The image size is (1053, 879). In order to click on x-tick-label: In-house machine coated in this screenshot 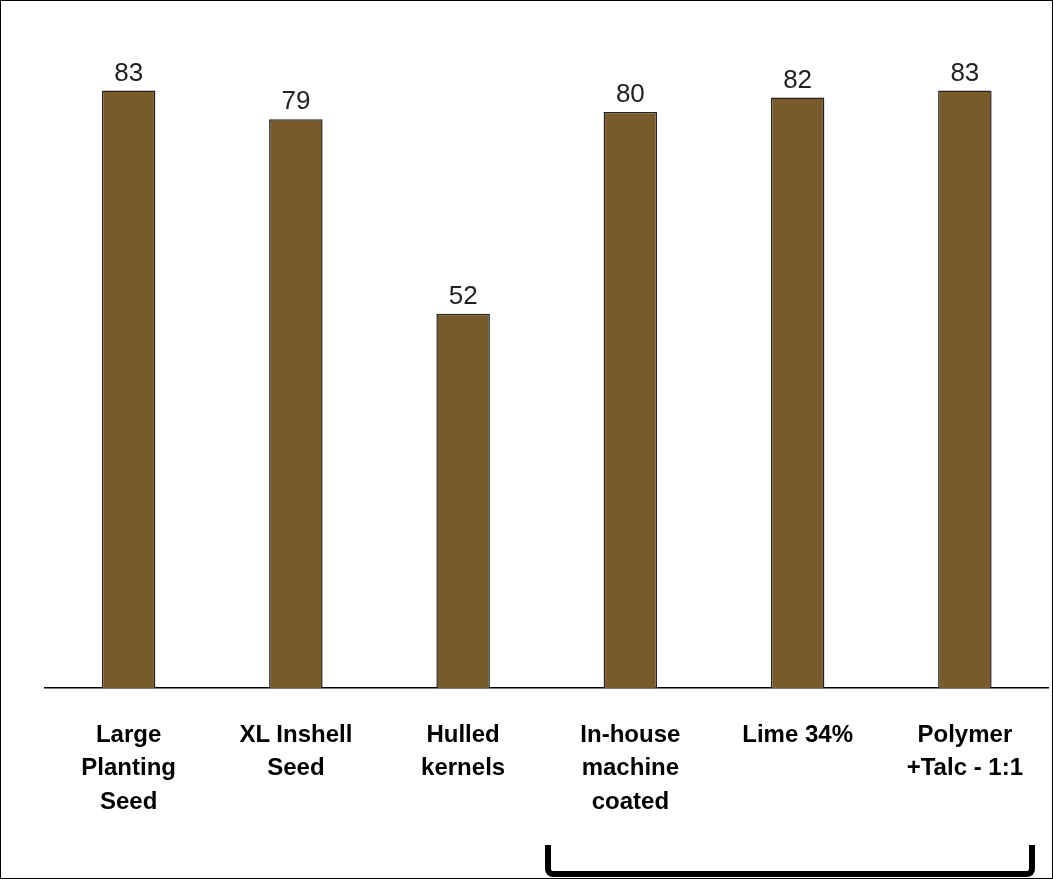, I will do `click(630, 766)`.